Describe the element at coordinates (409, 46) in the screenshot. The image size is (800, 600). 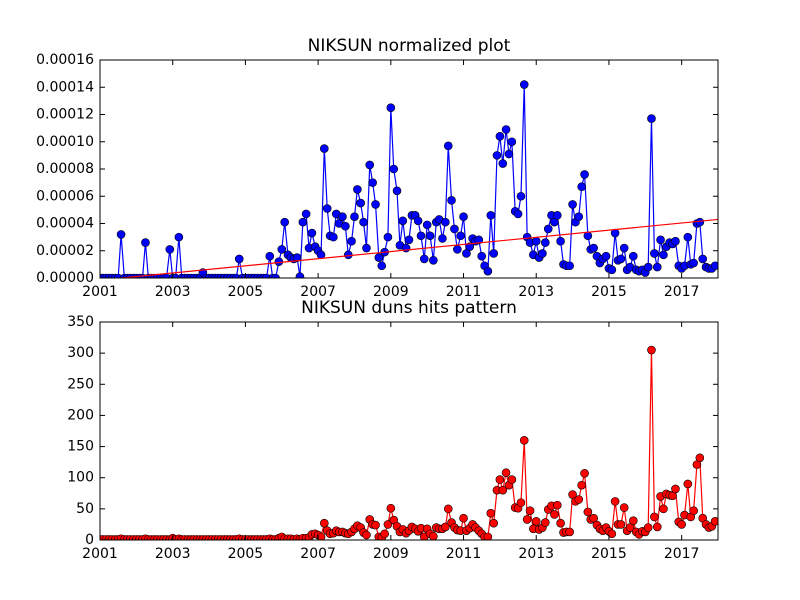
I see `chart-title: NIKSUN normalized plot` at that location.